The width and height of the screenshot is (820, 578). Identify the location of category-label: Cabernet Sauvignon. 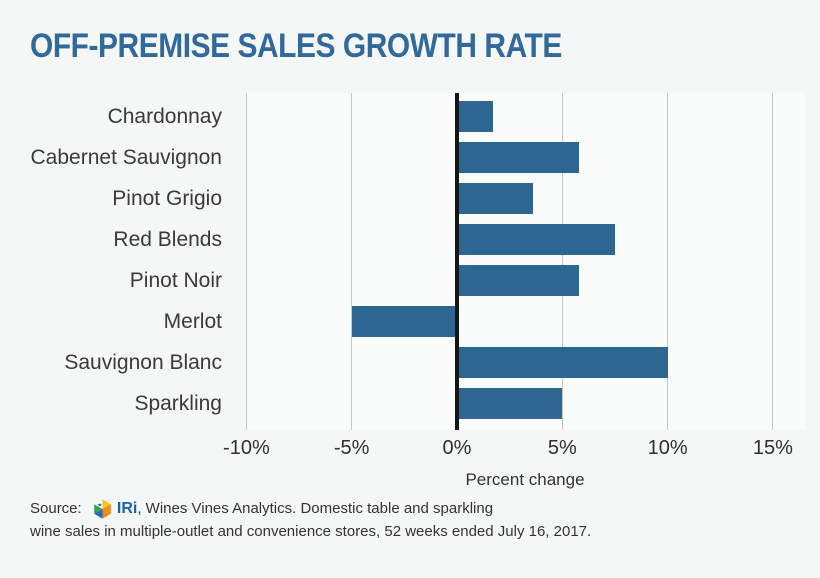
(126, 157).